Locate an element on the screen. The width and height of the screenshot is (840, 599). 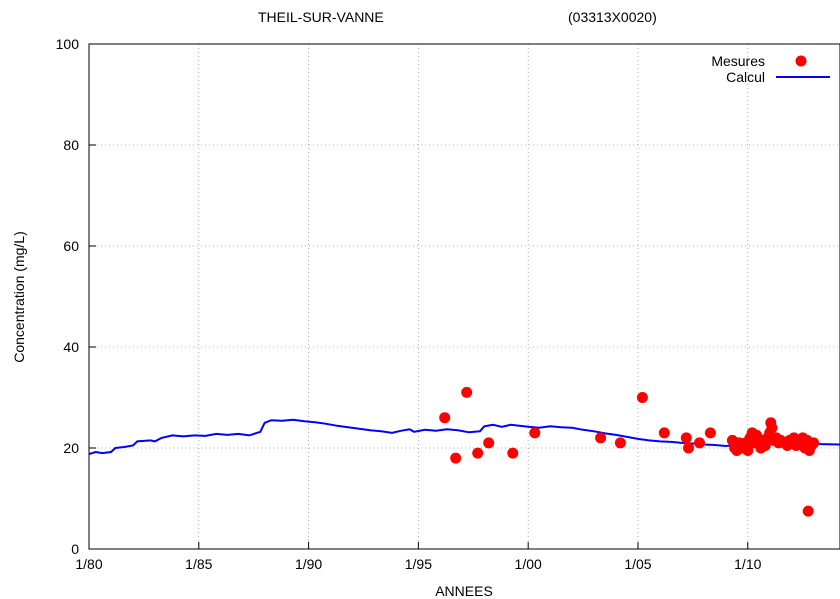
x-axis-label: ANNEES is located at coordinates (464, 591).